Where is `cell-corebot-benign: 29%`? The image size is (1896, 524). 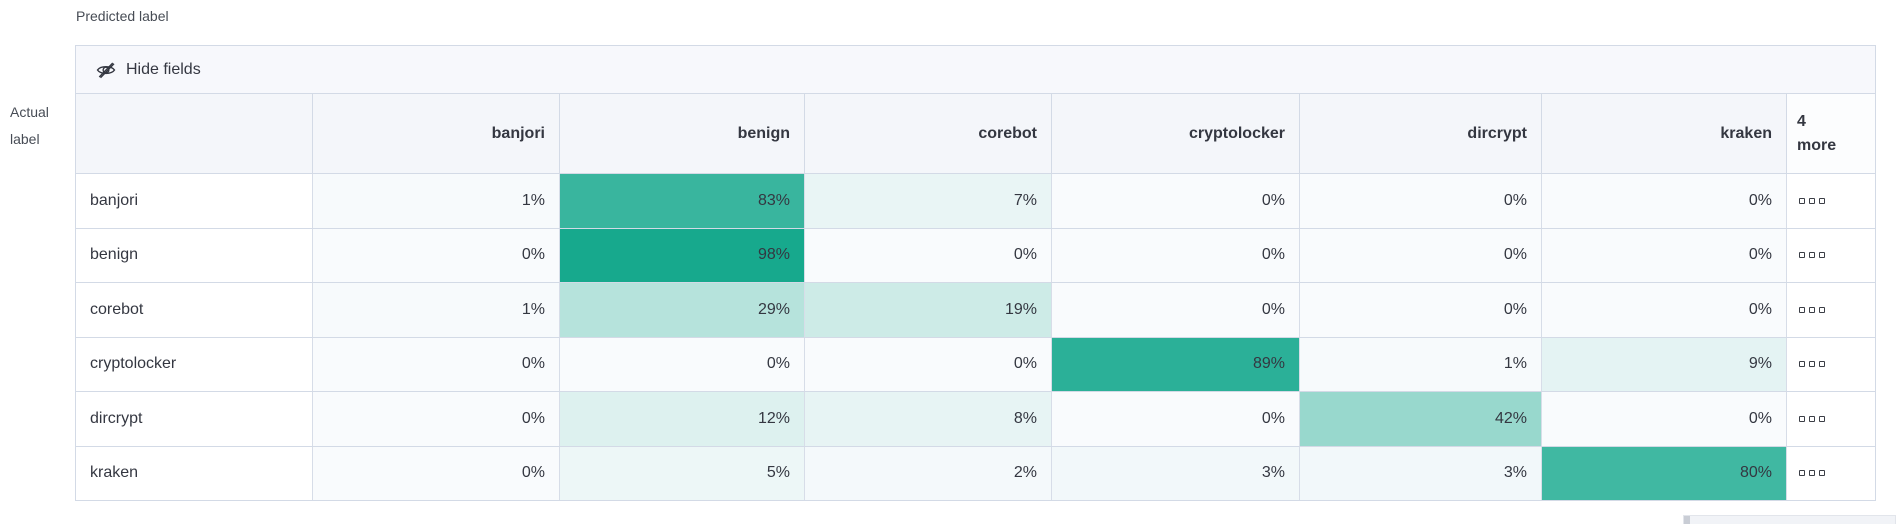
cell-corebot-benign: 29% is located at coordinates (681, 310).